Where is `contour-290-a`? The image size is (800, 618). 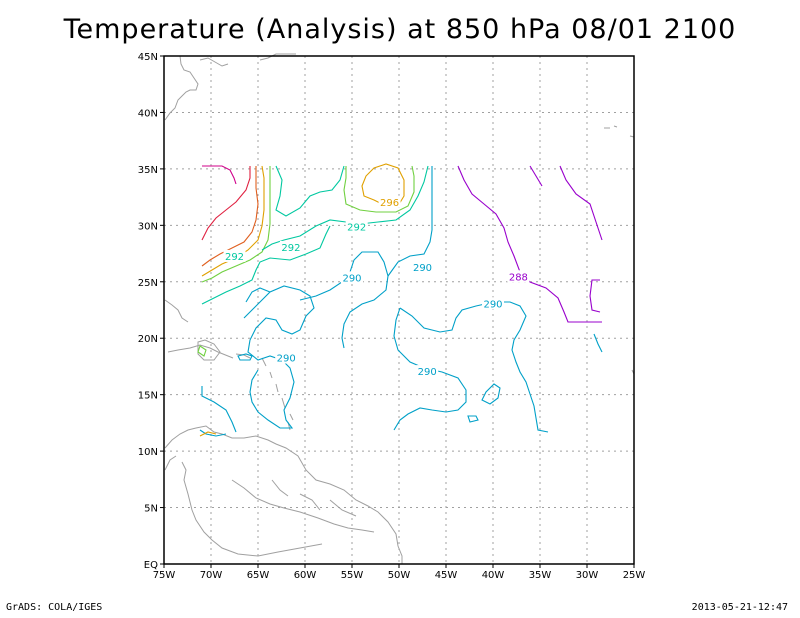 contour-290-a is located at coordinates (219, 409).